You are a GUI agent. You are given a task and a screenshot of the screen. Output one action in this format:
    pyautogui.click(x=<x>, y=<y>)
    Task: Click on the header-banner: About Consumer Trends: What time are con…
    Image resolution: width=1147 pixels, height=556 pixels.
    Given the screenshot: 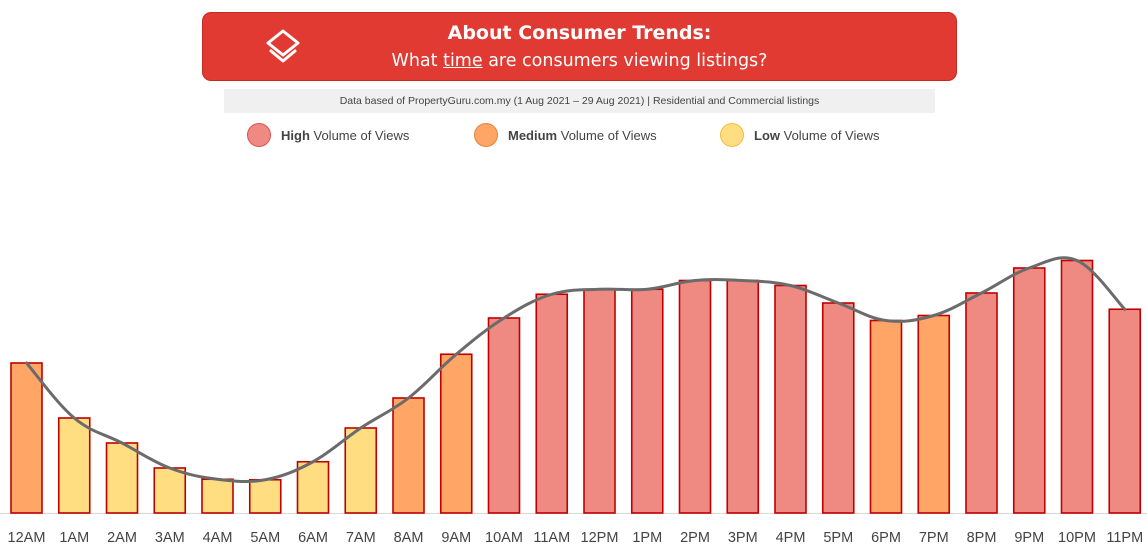 What is the action you would take?
    pyautogui.click(x=579, y=46)
    